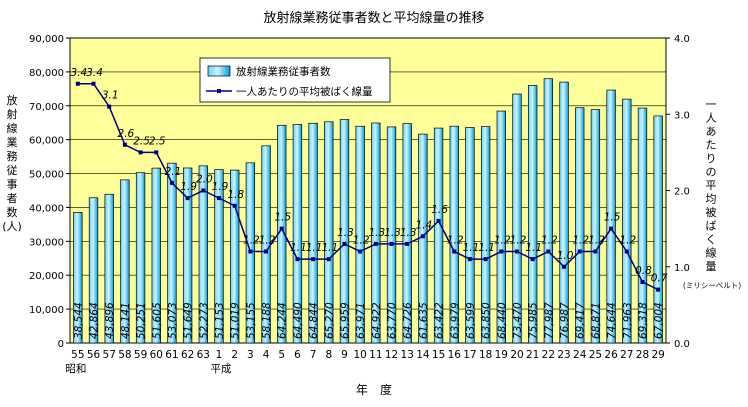  I want to click on y-left-tick-label: 80,000, so click(46, 73).